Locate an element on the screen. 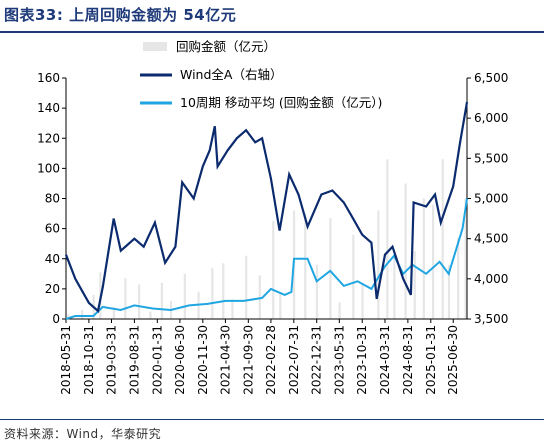 This screenshot has width=550, height=447. x-tick-label: 2018-05-31 is located at coordinates (66, 360).